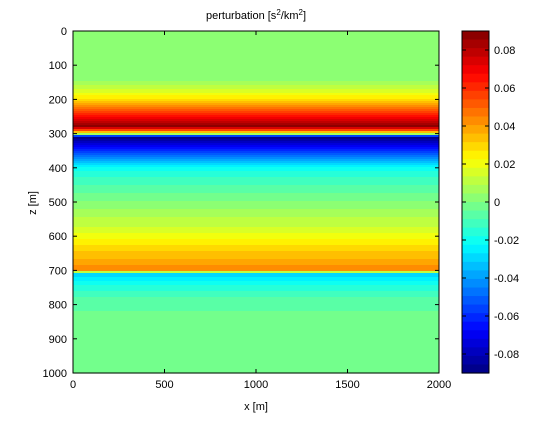 The image size is (560, 425). What do you see at coordinates (347, 385) in the screenshot?
I see `x-tick-label: 1500` at bounding box center [347, 385].